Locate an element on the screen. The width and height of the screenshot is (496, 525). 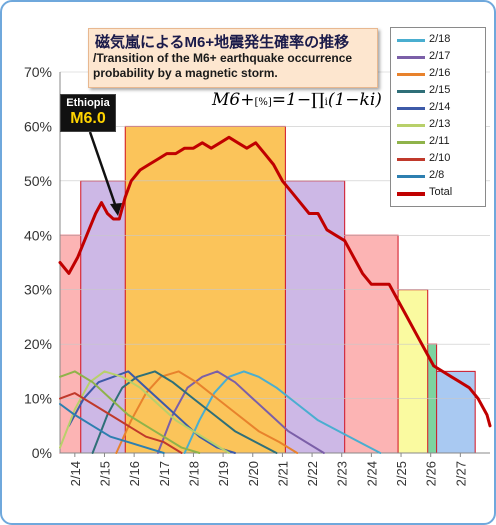
legend-item: 2/8 is located at coordinates (438, 175).